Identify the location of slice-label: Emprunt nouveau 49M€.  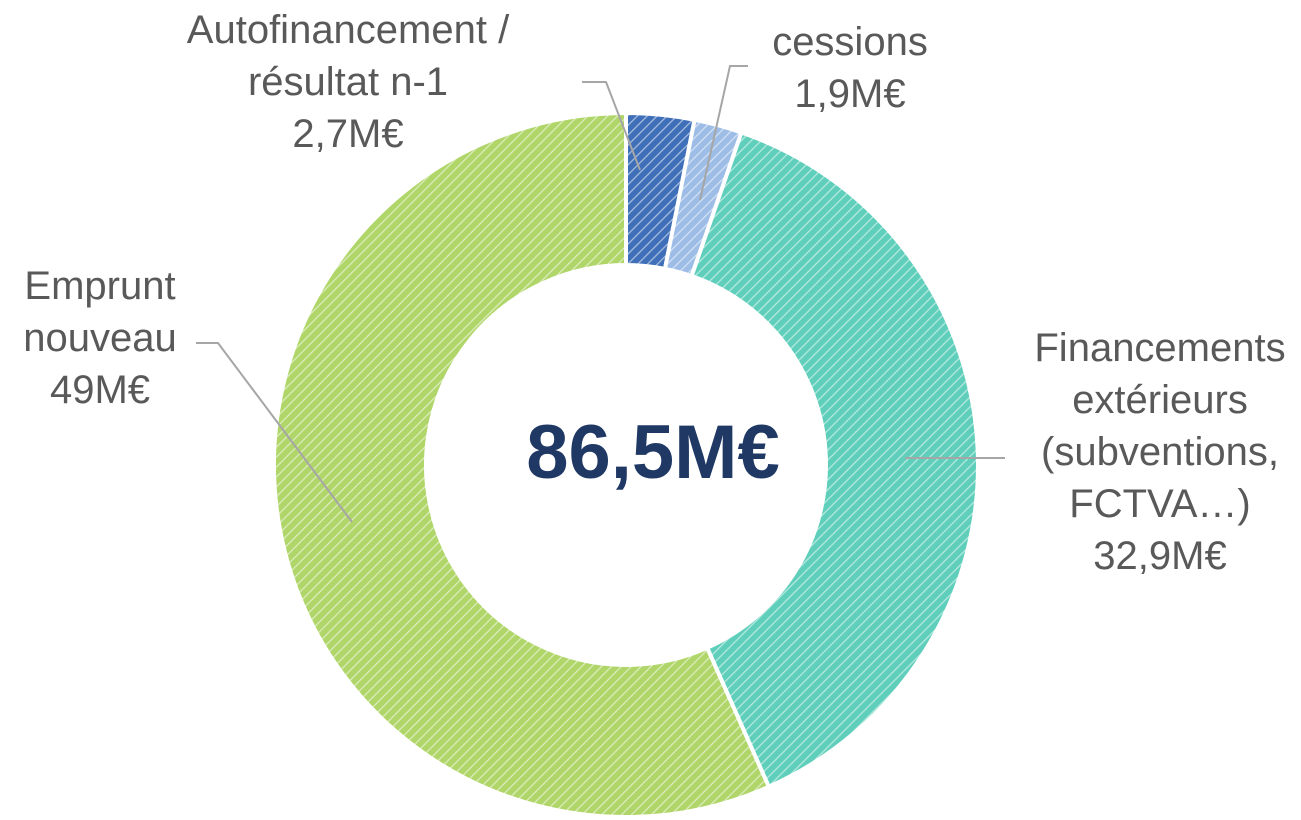
(100, 338).